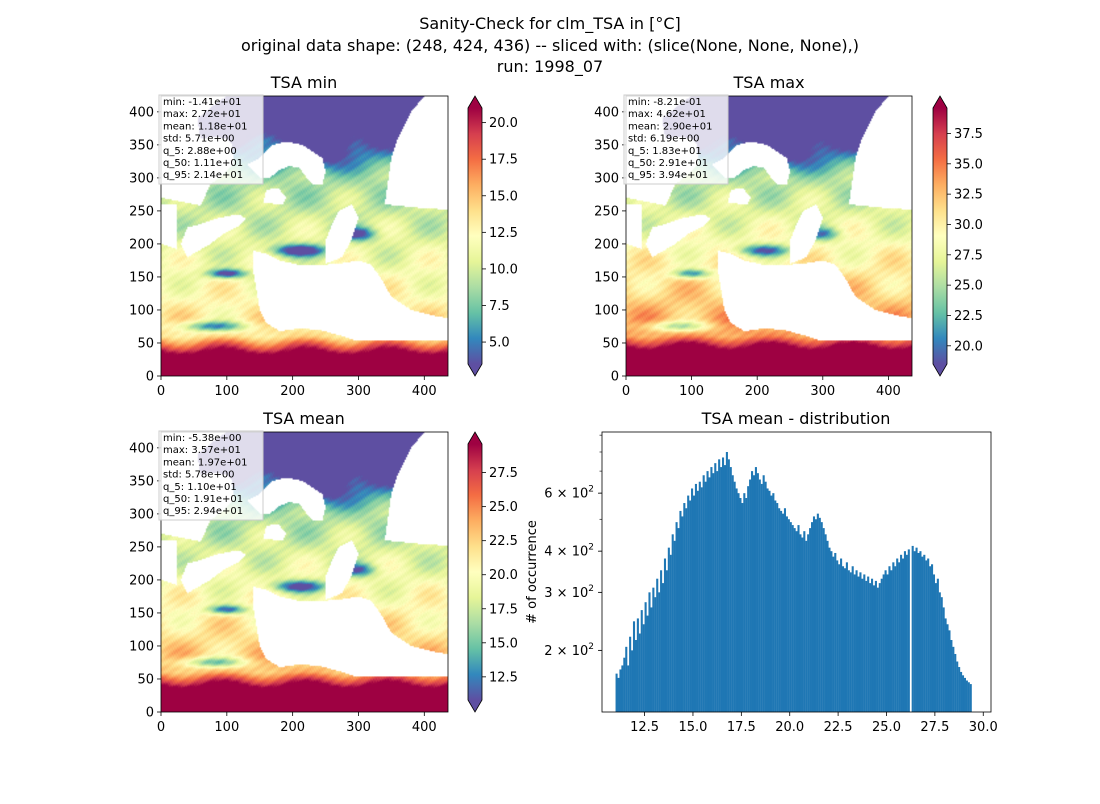 The height and width of the screenshot is (804, 1100). What do you see at coordinates (670, 126) in the screenshot?
I see `stat-line: mean: 2.90e+01` at bounding box center [670, 126].